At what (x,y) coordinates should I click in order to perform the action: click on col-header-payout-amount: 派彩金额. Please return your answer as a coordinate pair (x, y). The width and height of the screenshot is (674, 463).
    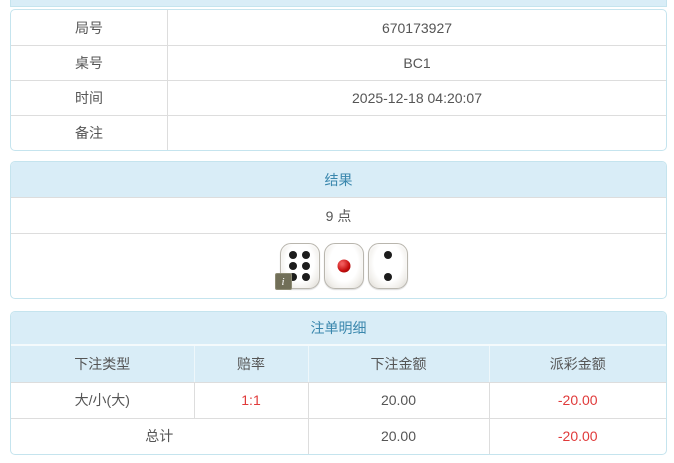
    Looking at the image, I should click on (577, 364).